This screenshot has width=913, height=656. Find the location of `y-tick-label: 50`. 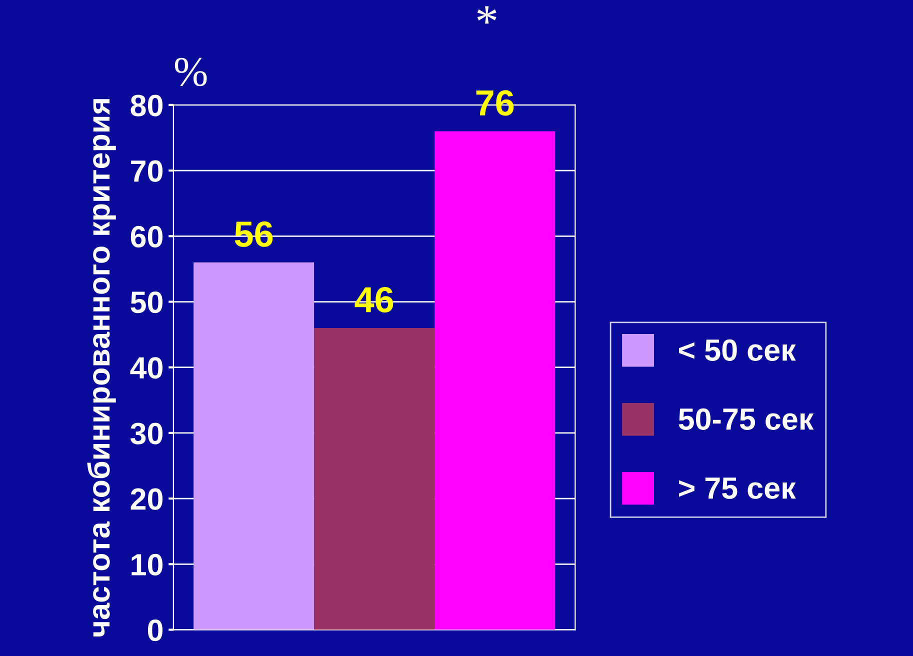

y-tick-label: 50 is located at coordinates (146, 302).